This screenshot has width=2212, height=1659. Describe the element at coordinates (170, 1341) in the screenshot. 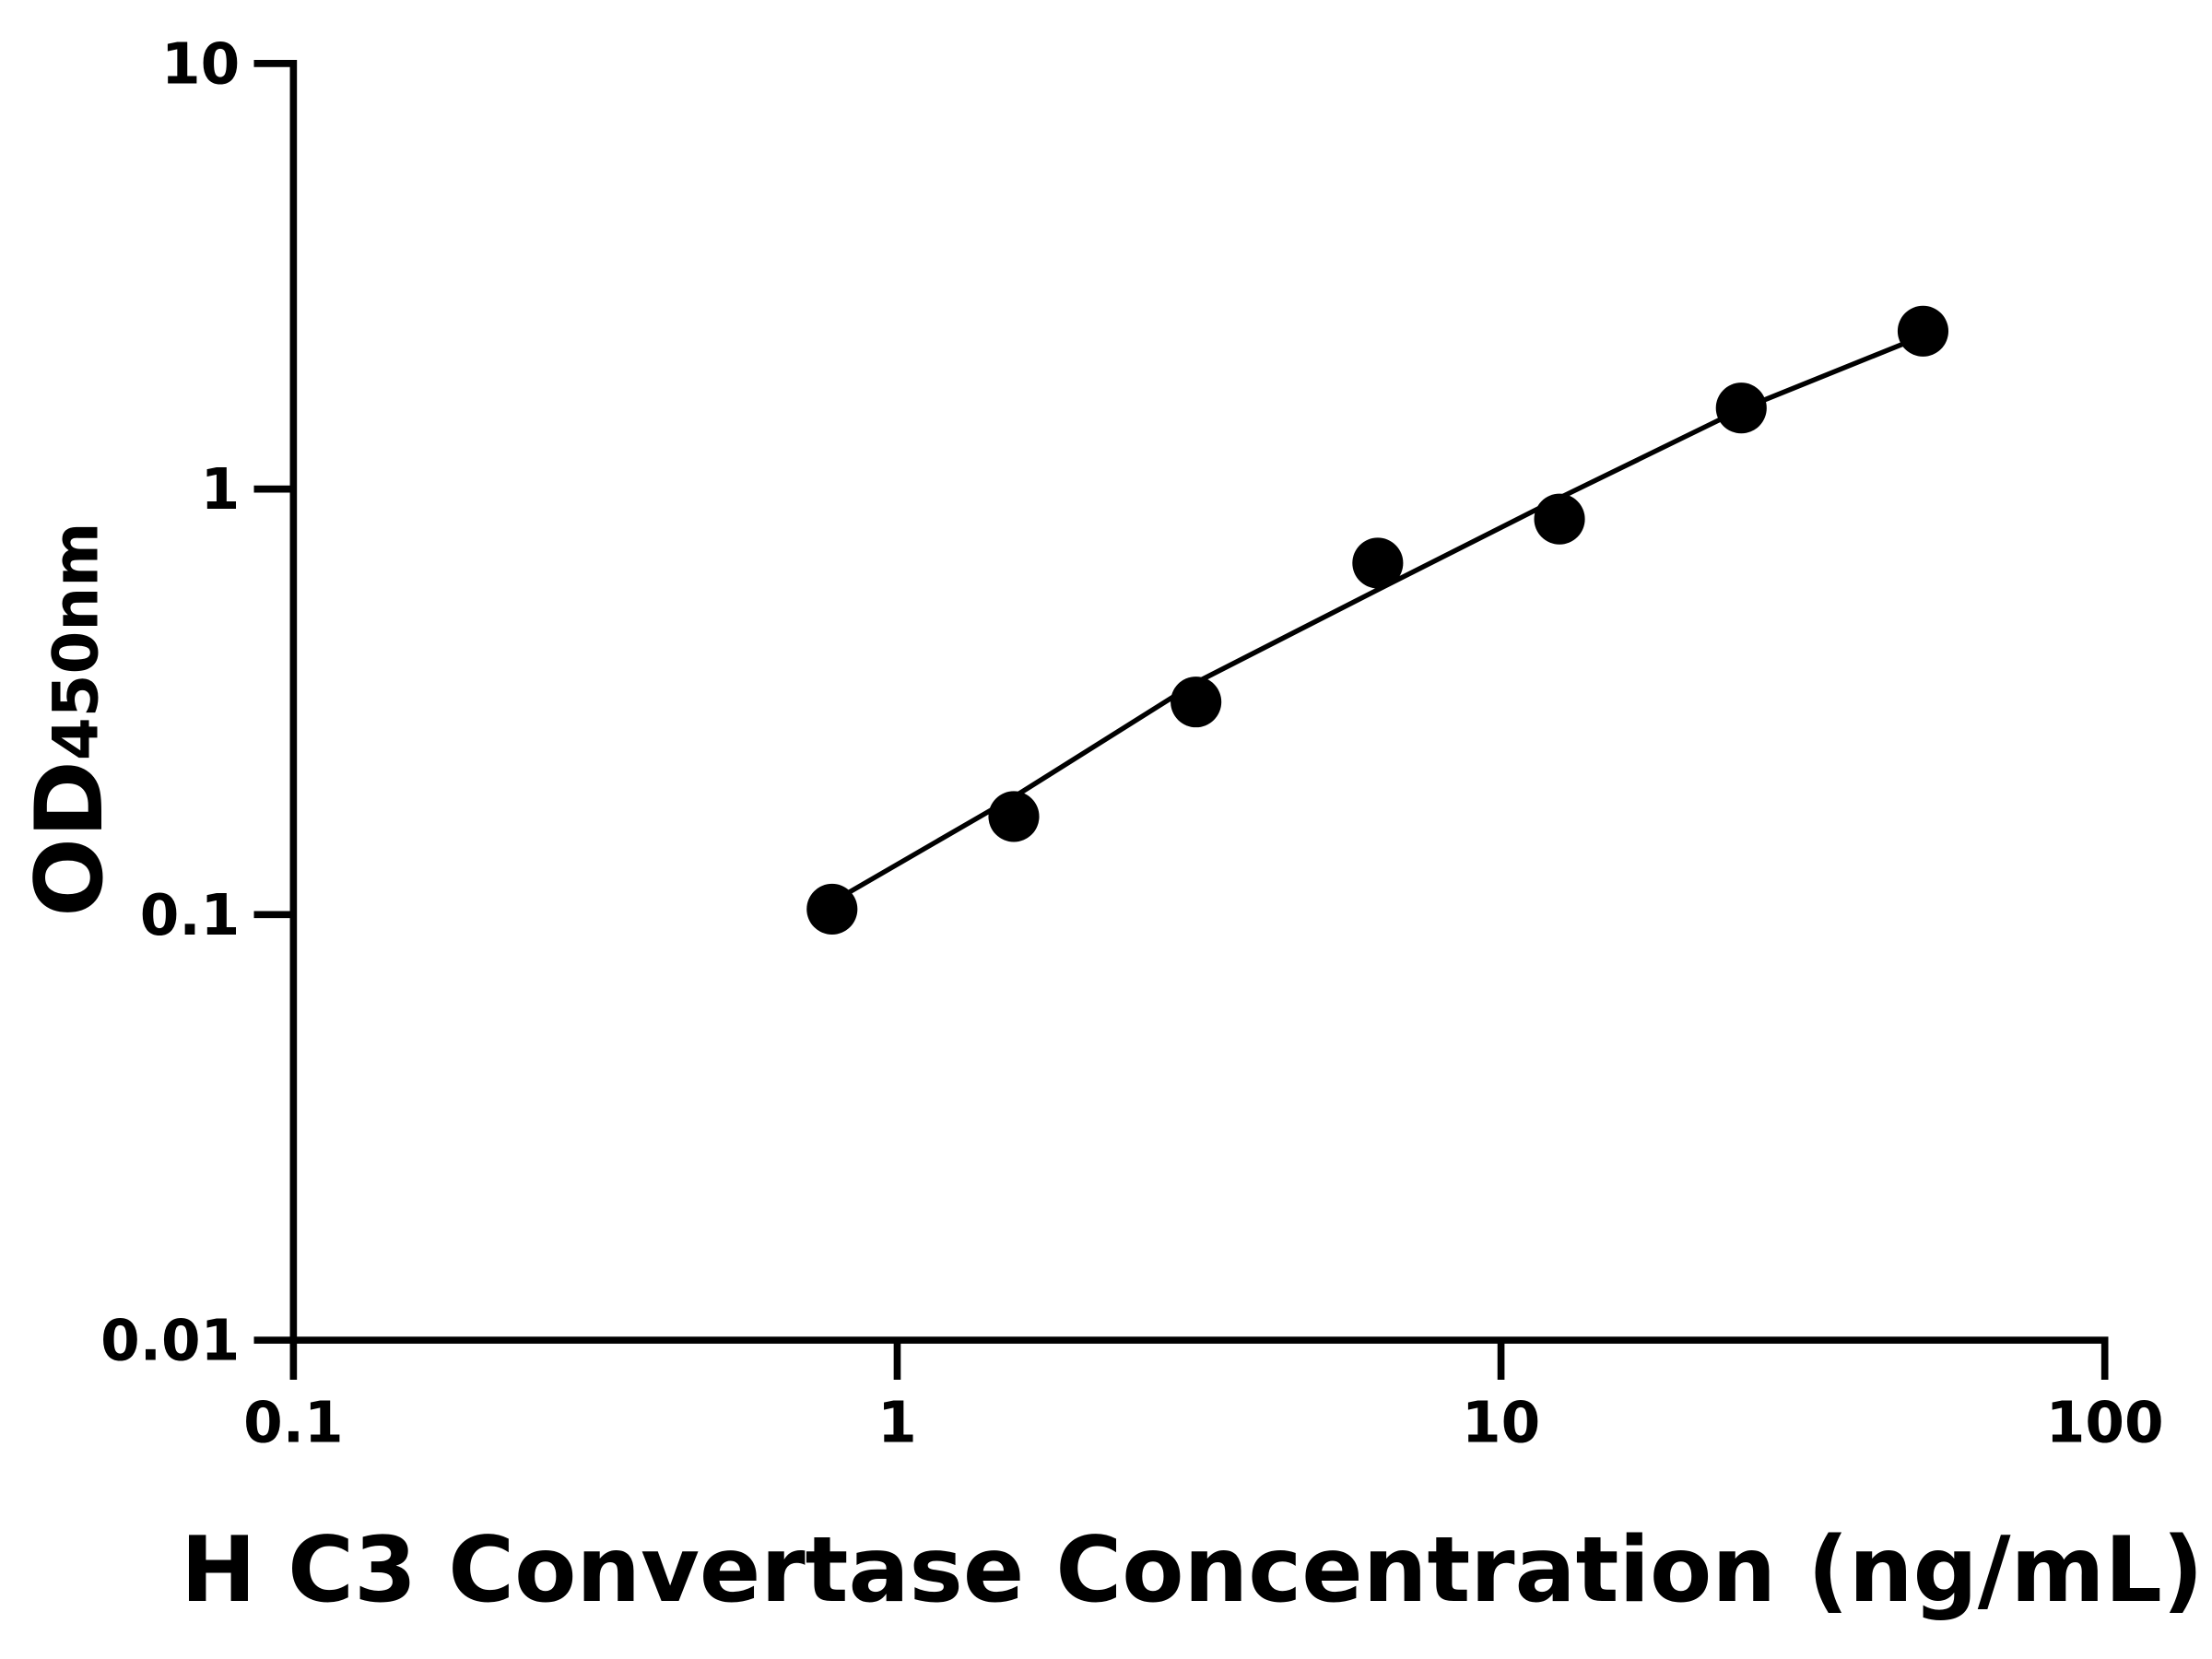

I see `y-tick-label: 0.01` at that location.